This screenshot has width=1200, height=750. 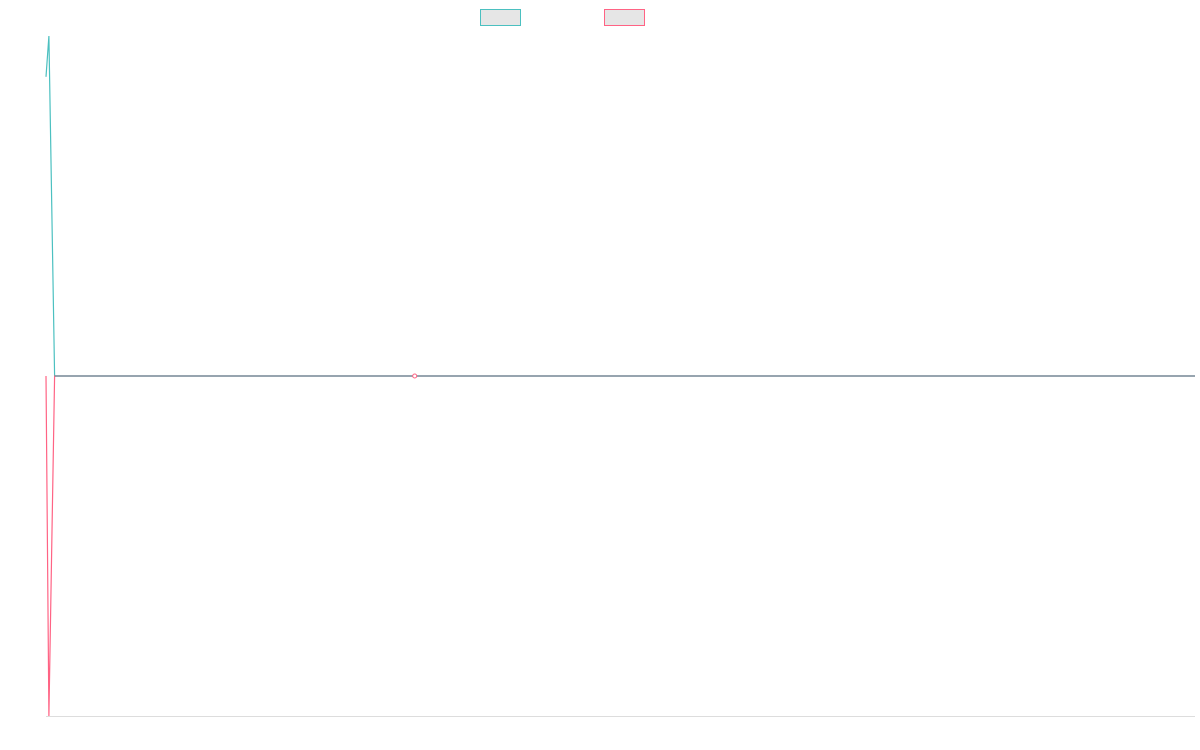 I want to click on legend-swatch-series-a, so click(x=500, y=17).